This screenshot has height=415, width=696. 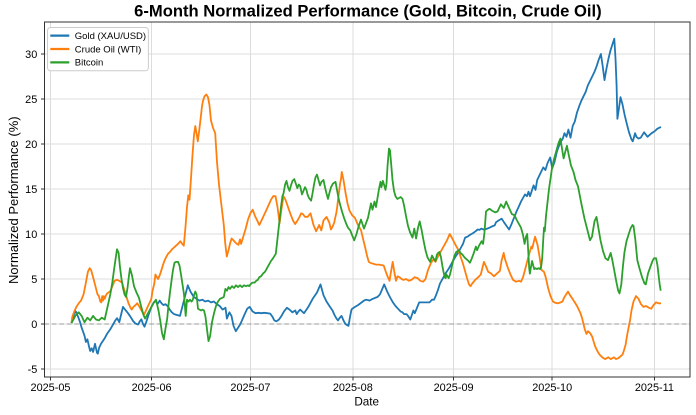 I want to click on svg-text: 20, so click(x=31, y=145).